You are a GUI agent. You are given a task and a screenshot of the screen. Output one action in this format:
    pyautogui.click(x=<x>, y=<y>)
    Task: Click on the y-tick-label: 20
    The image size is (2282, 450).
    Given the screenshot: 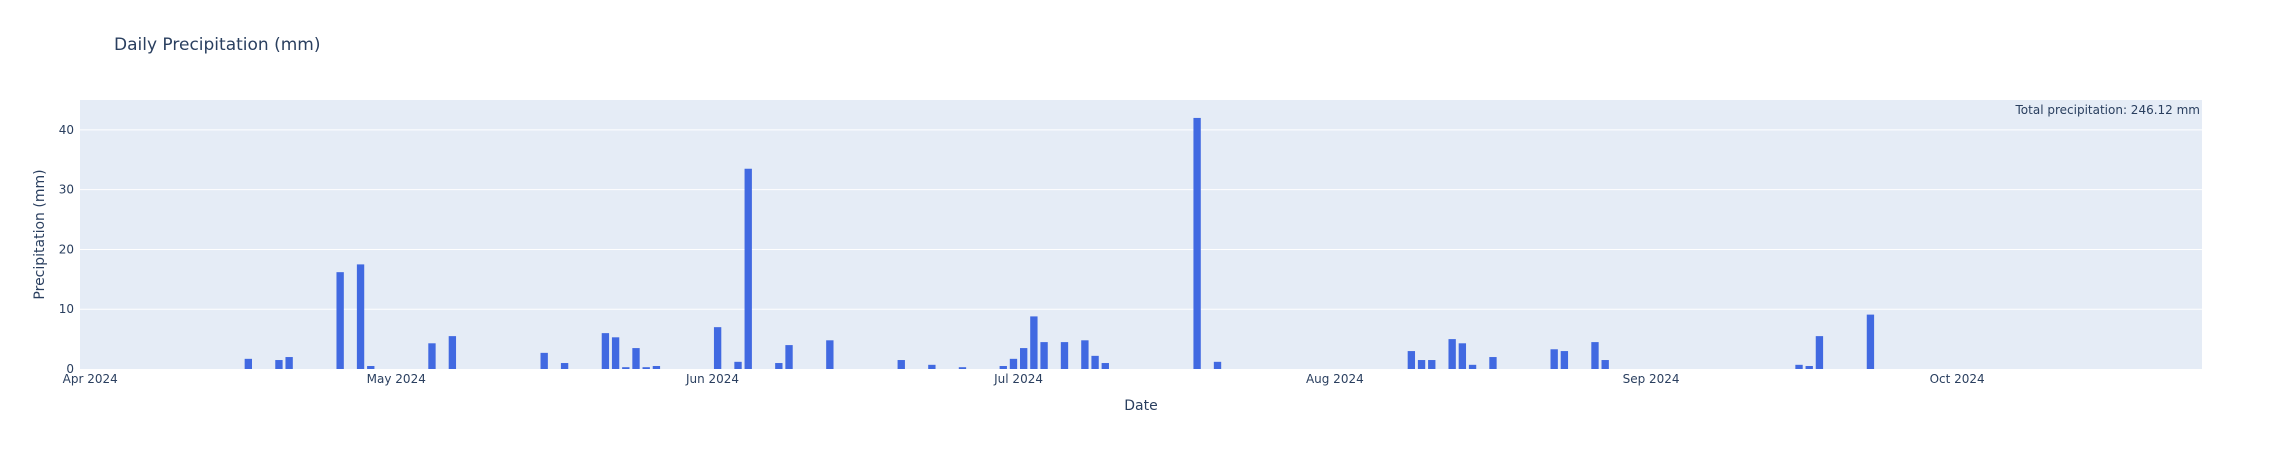 What is the action you would take?
    pyautogui.click(x=66, y=249)
    